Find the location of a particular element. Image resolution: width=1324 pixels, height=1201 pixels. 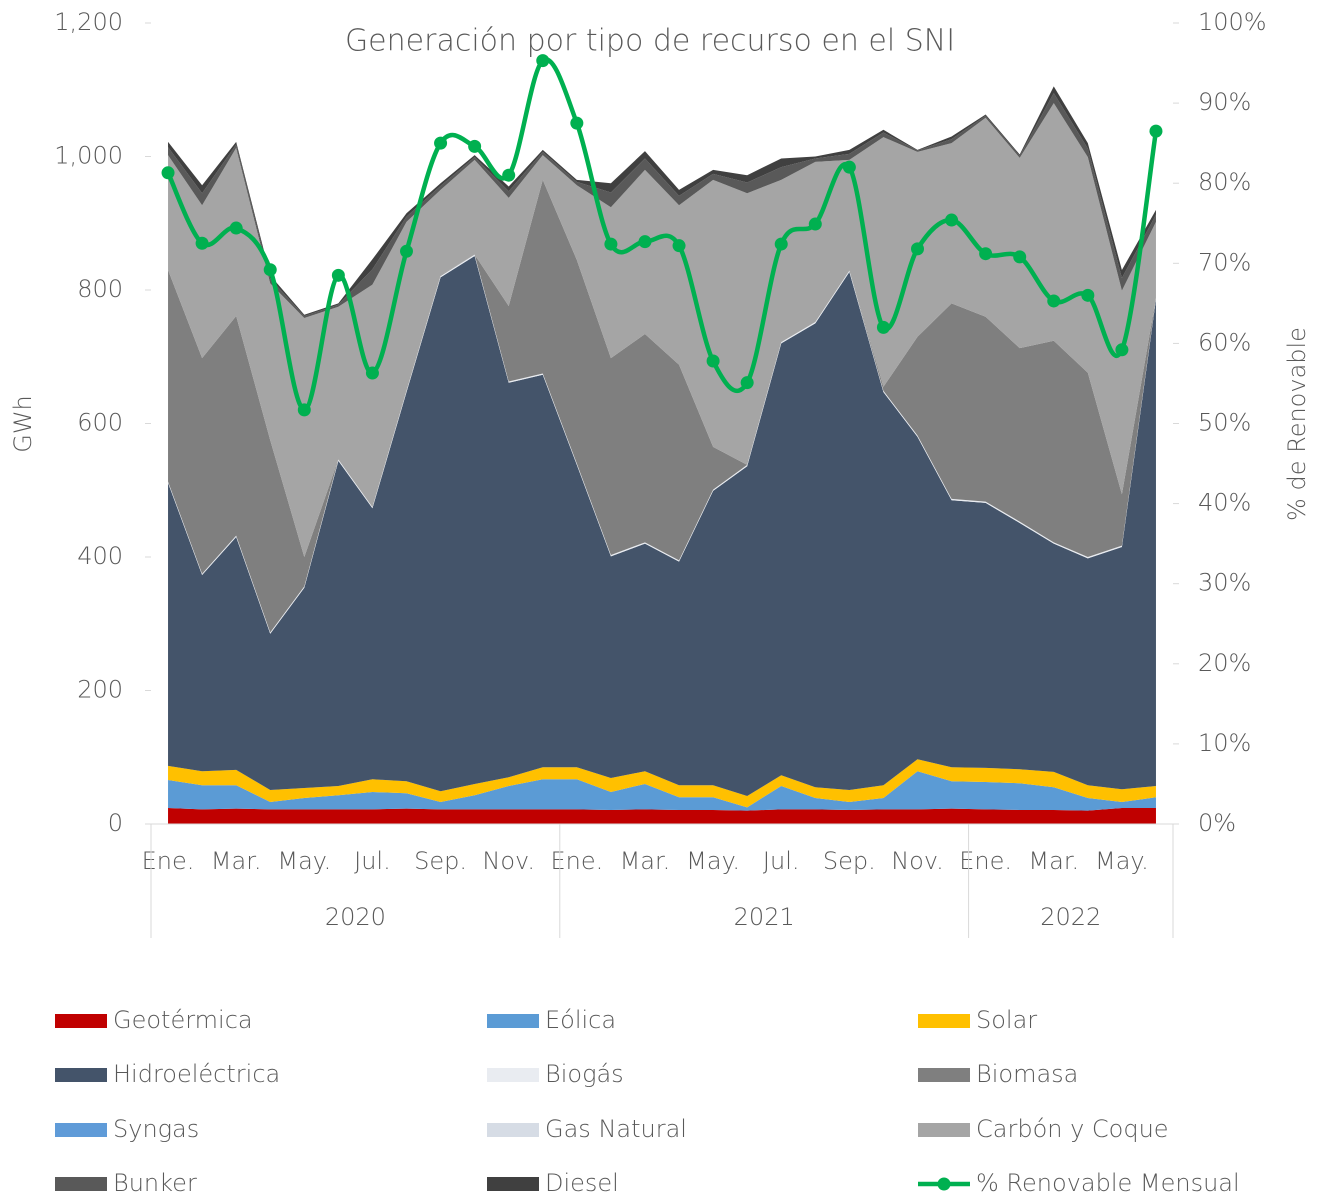

x-group-label: 2020 is located at coordinates (355, 917).